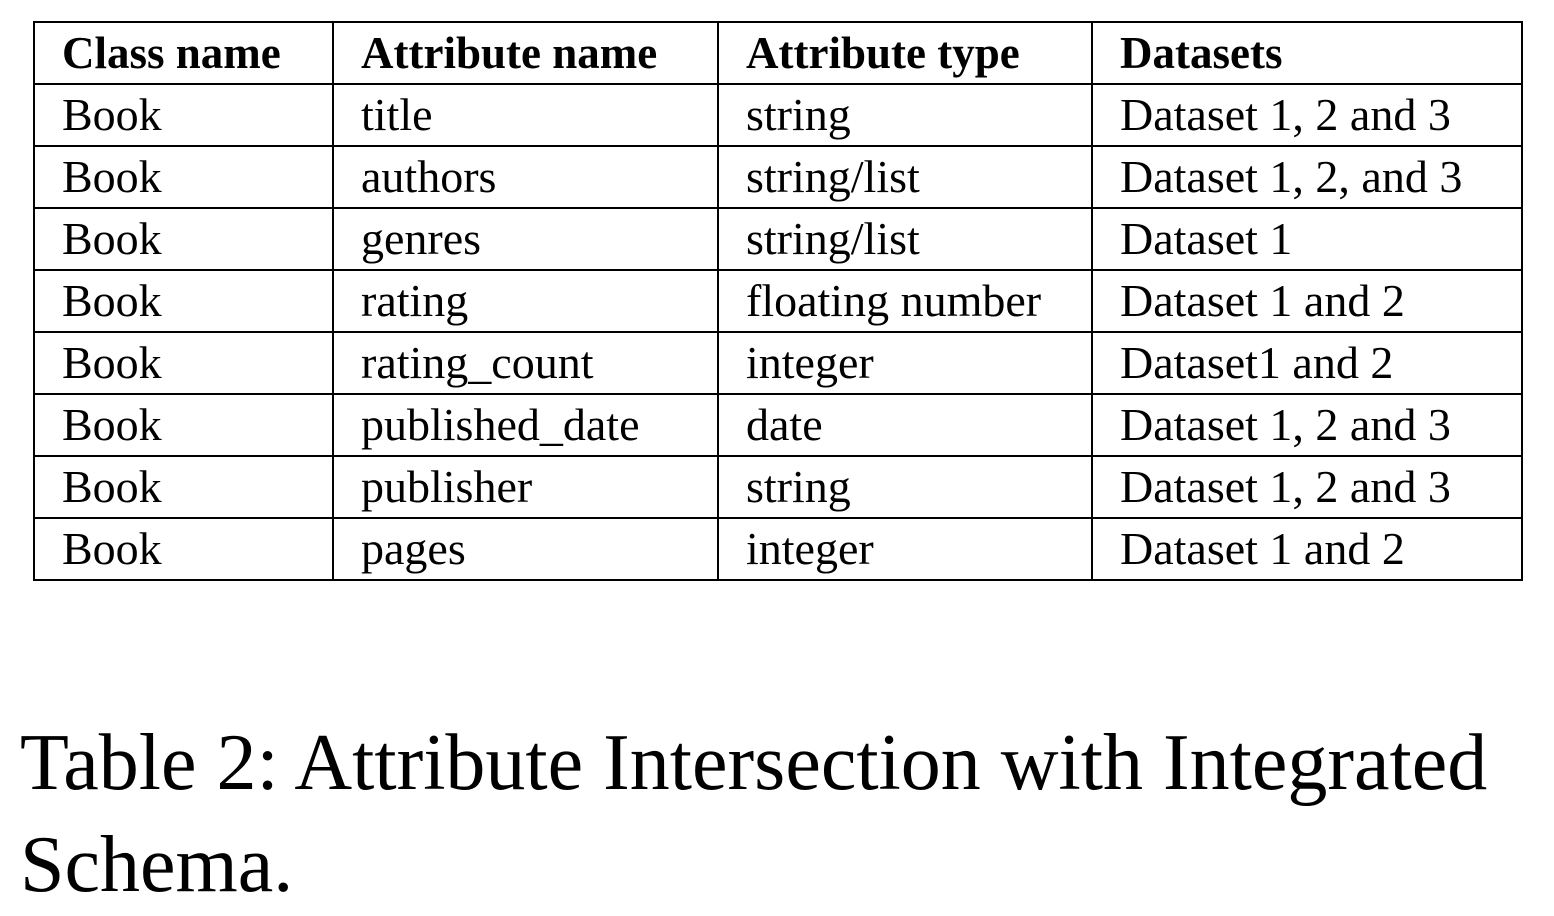 This screenshot has width=1554, height=916. What do you see at coordinates (905, 53) in the screenshot?
I see `header-attribute-type: Attribute type` at bounding box center [905, 53].